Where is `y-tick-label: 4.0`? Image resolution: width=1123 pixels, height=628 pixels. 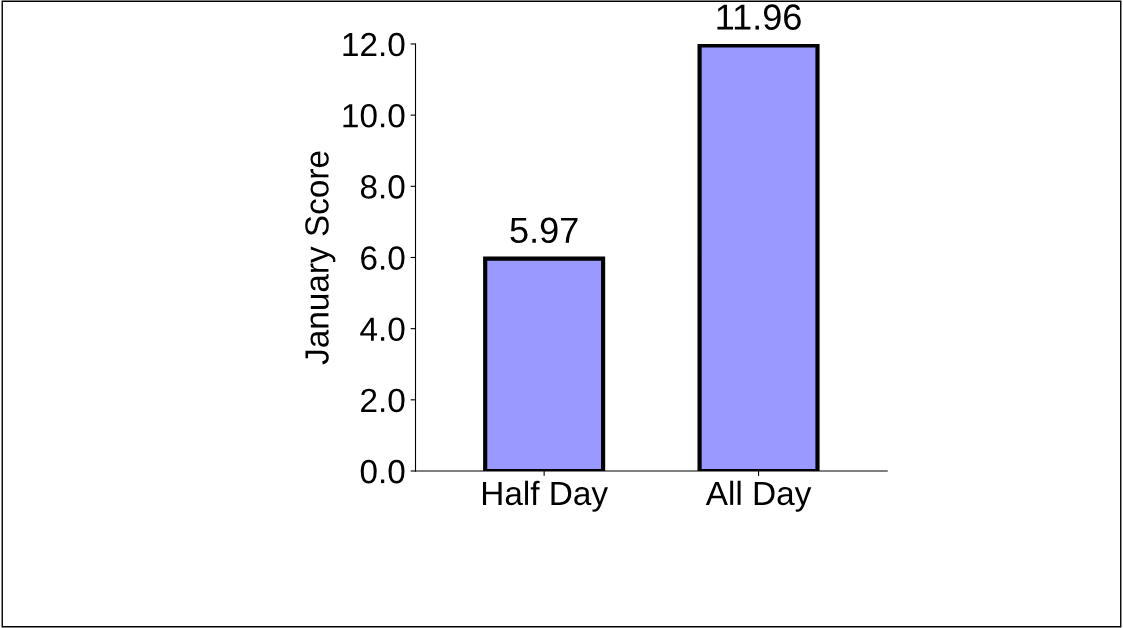
y-tick-label: 4.0 is located at coordinates (382, 329).